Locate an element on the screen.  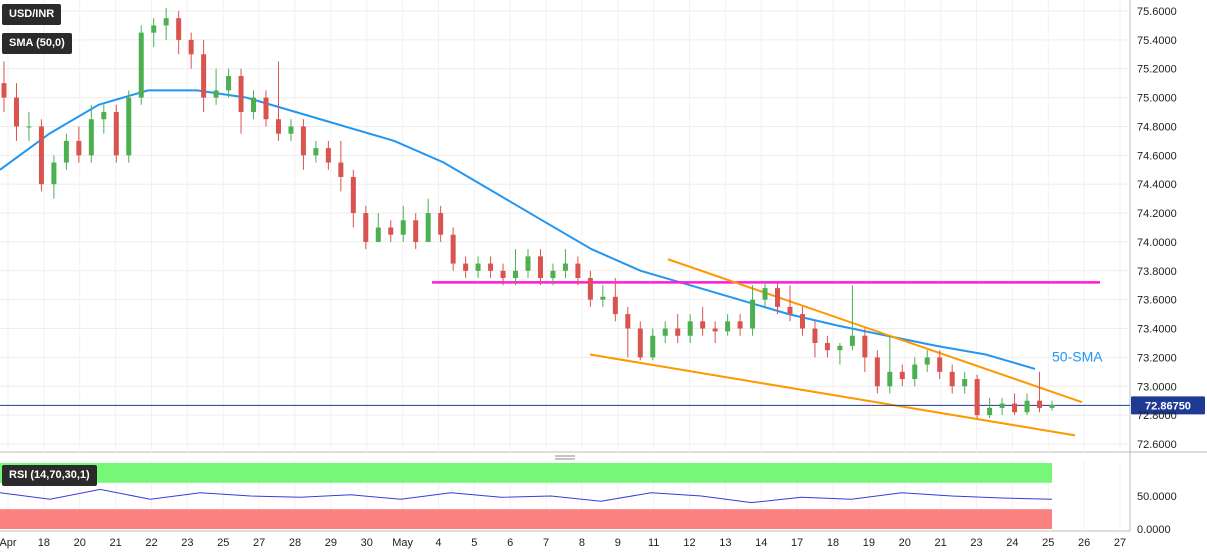
time-tick-label: 6 is located at coordinates (510, 543).